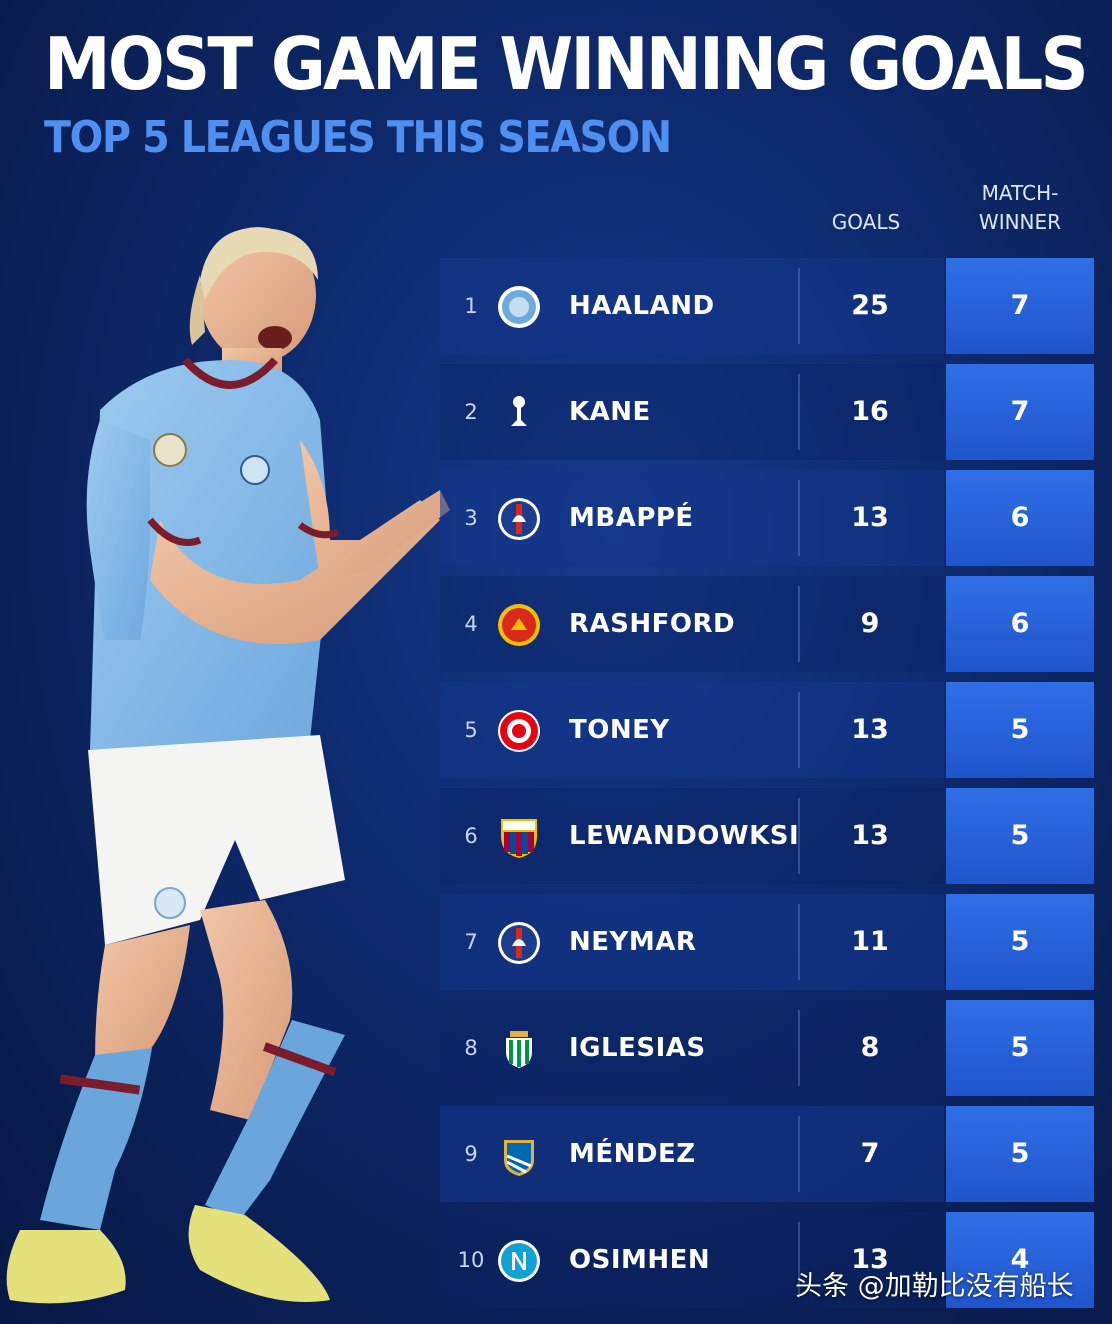 This screenshot has height=1324, width=1112. Describe the element at coordinates (770, 412) in the screenshot. I see `table-row: 2 KANE 16 7` at that location.